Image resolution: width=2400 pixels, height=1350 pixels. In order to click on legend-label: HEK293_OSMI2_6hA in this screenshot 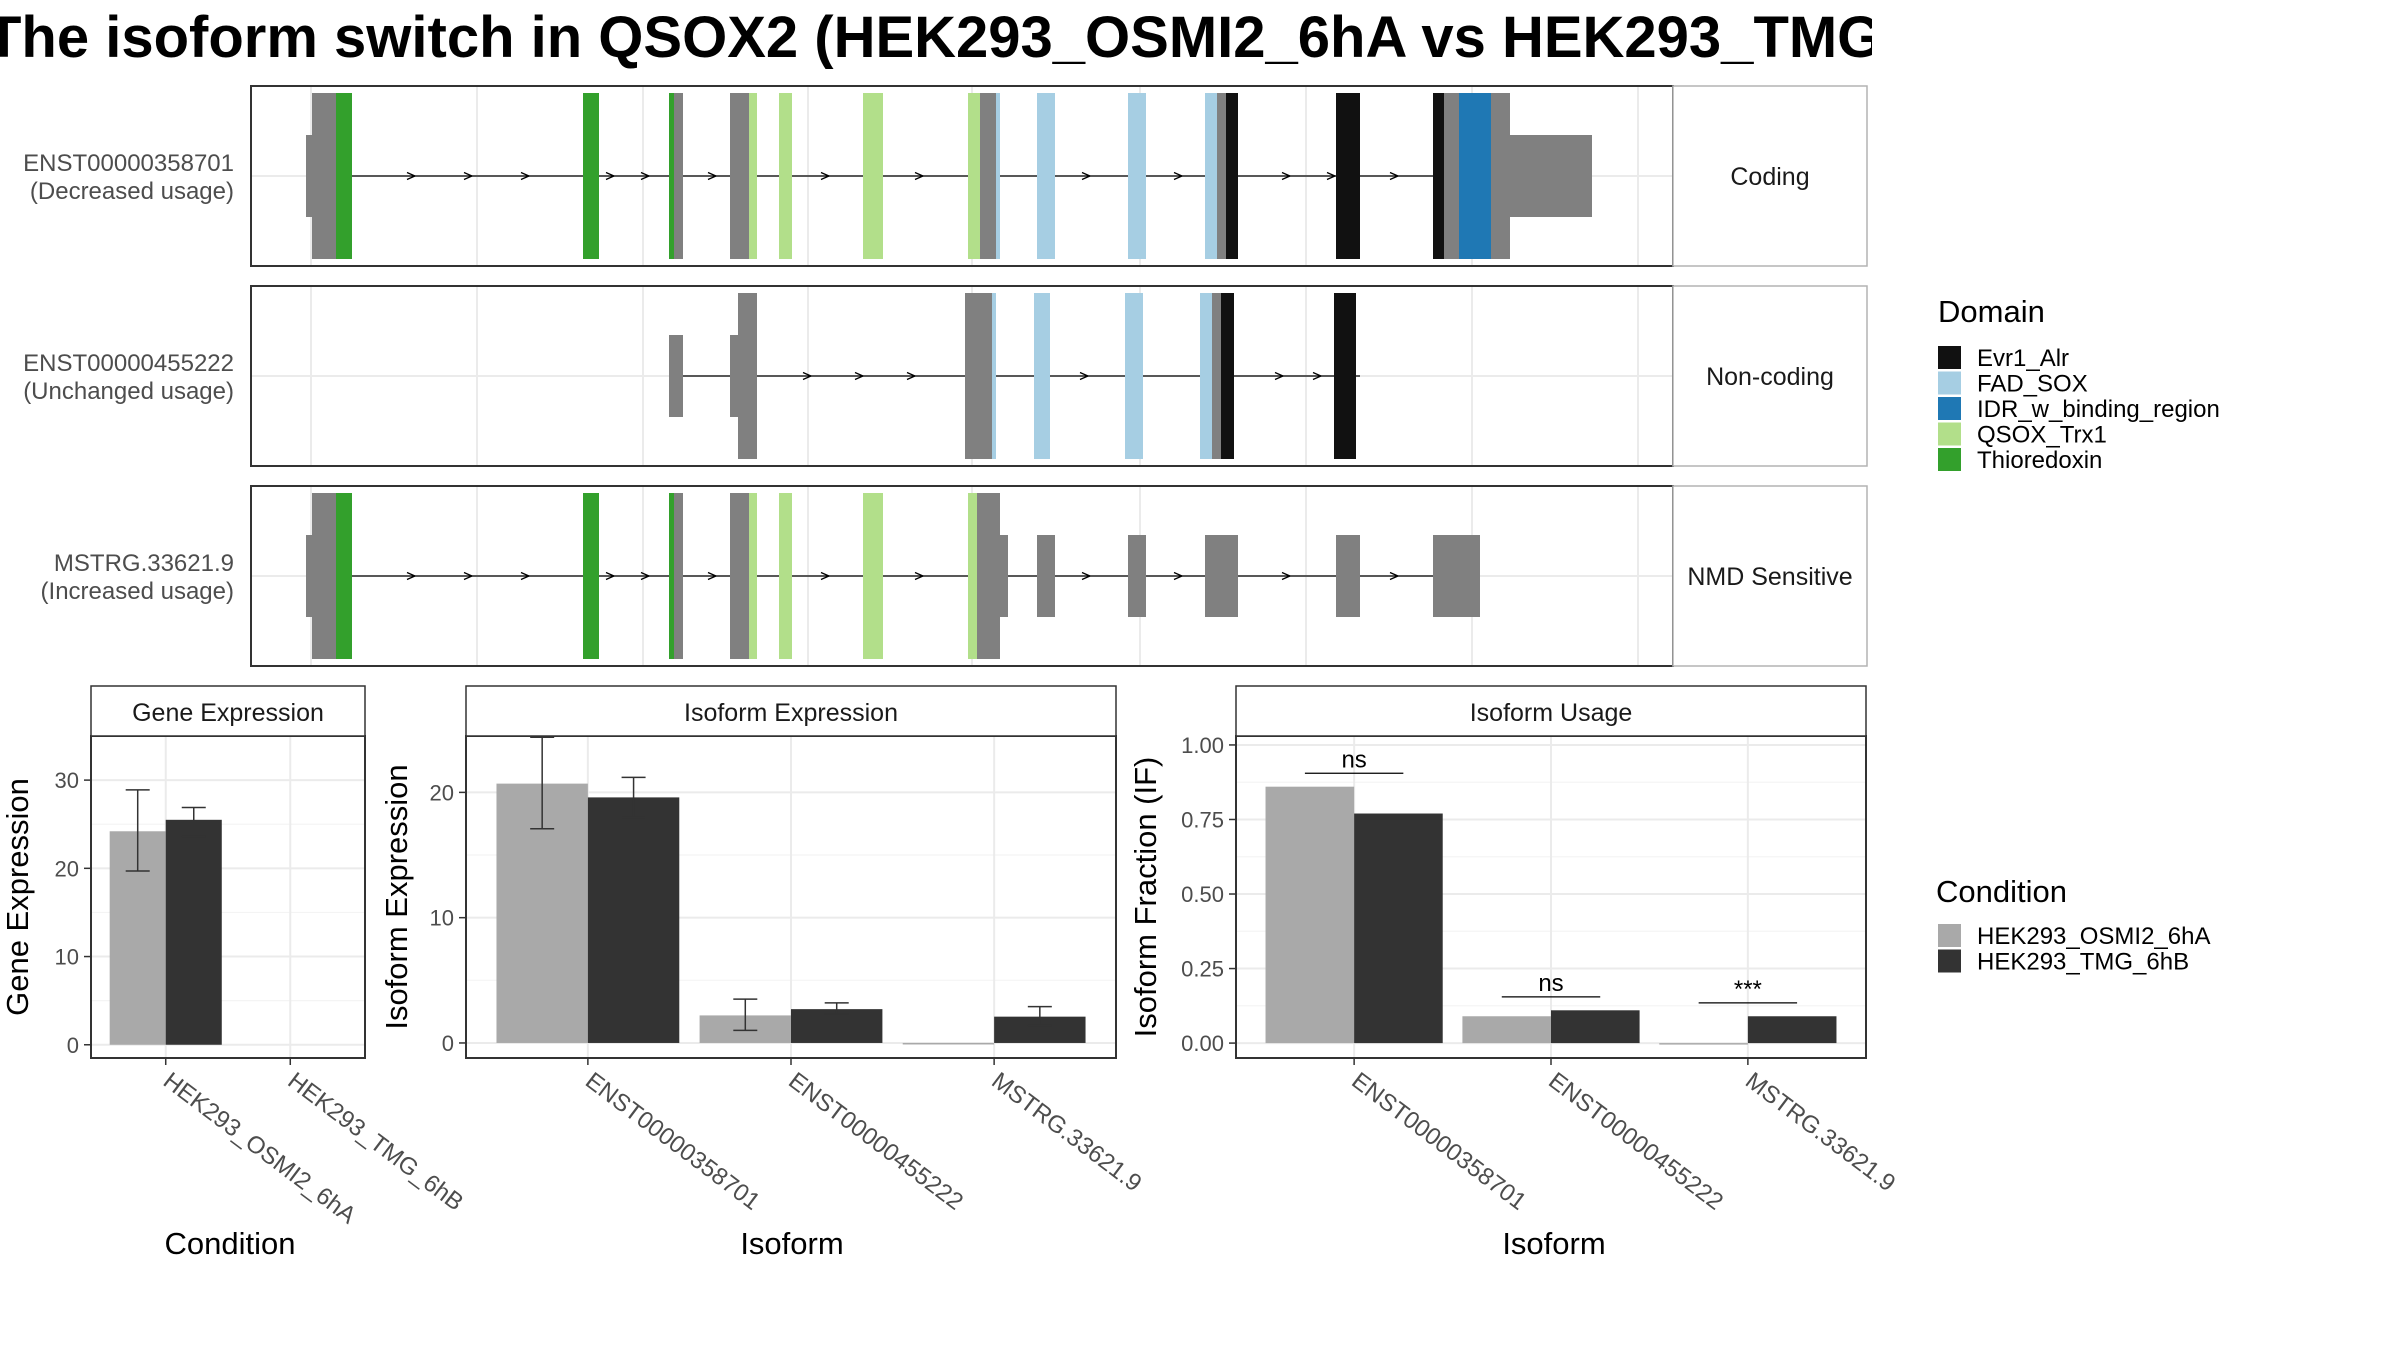, I will do `click(2093, 936)`.